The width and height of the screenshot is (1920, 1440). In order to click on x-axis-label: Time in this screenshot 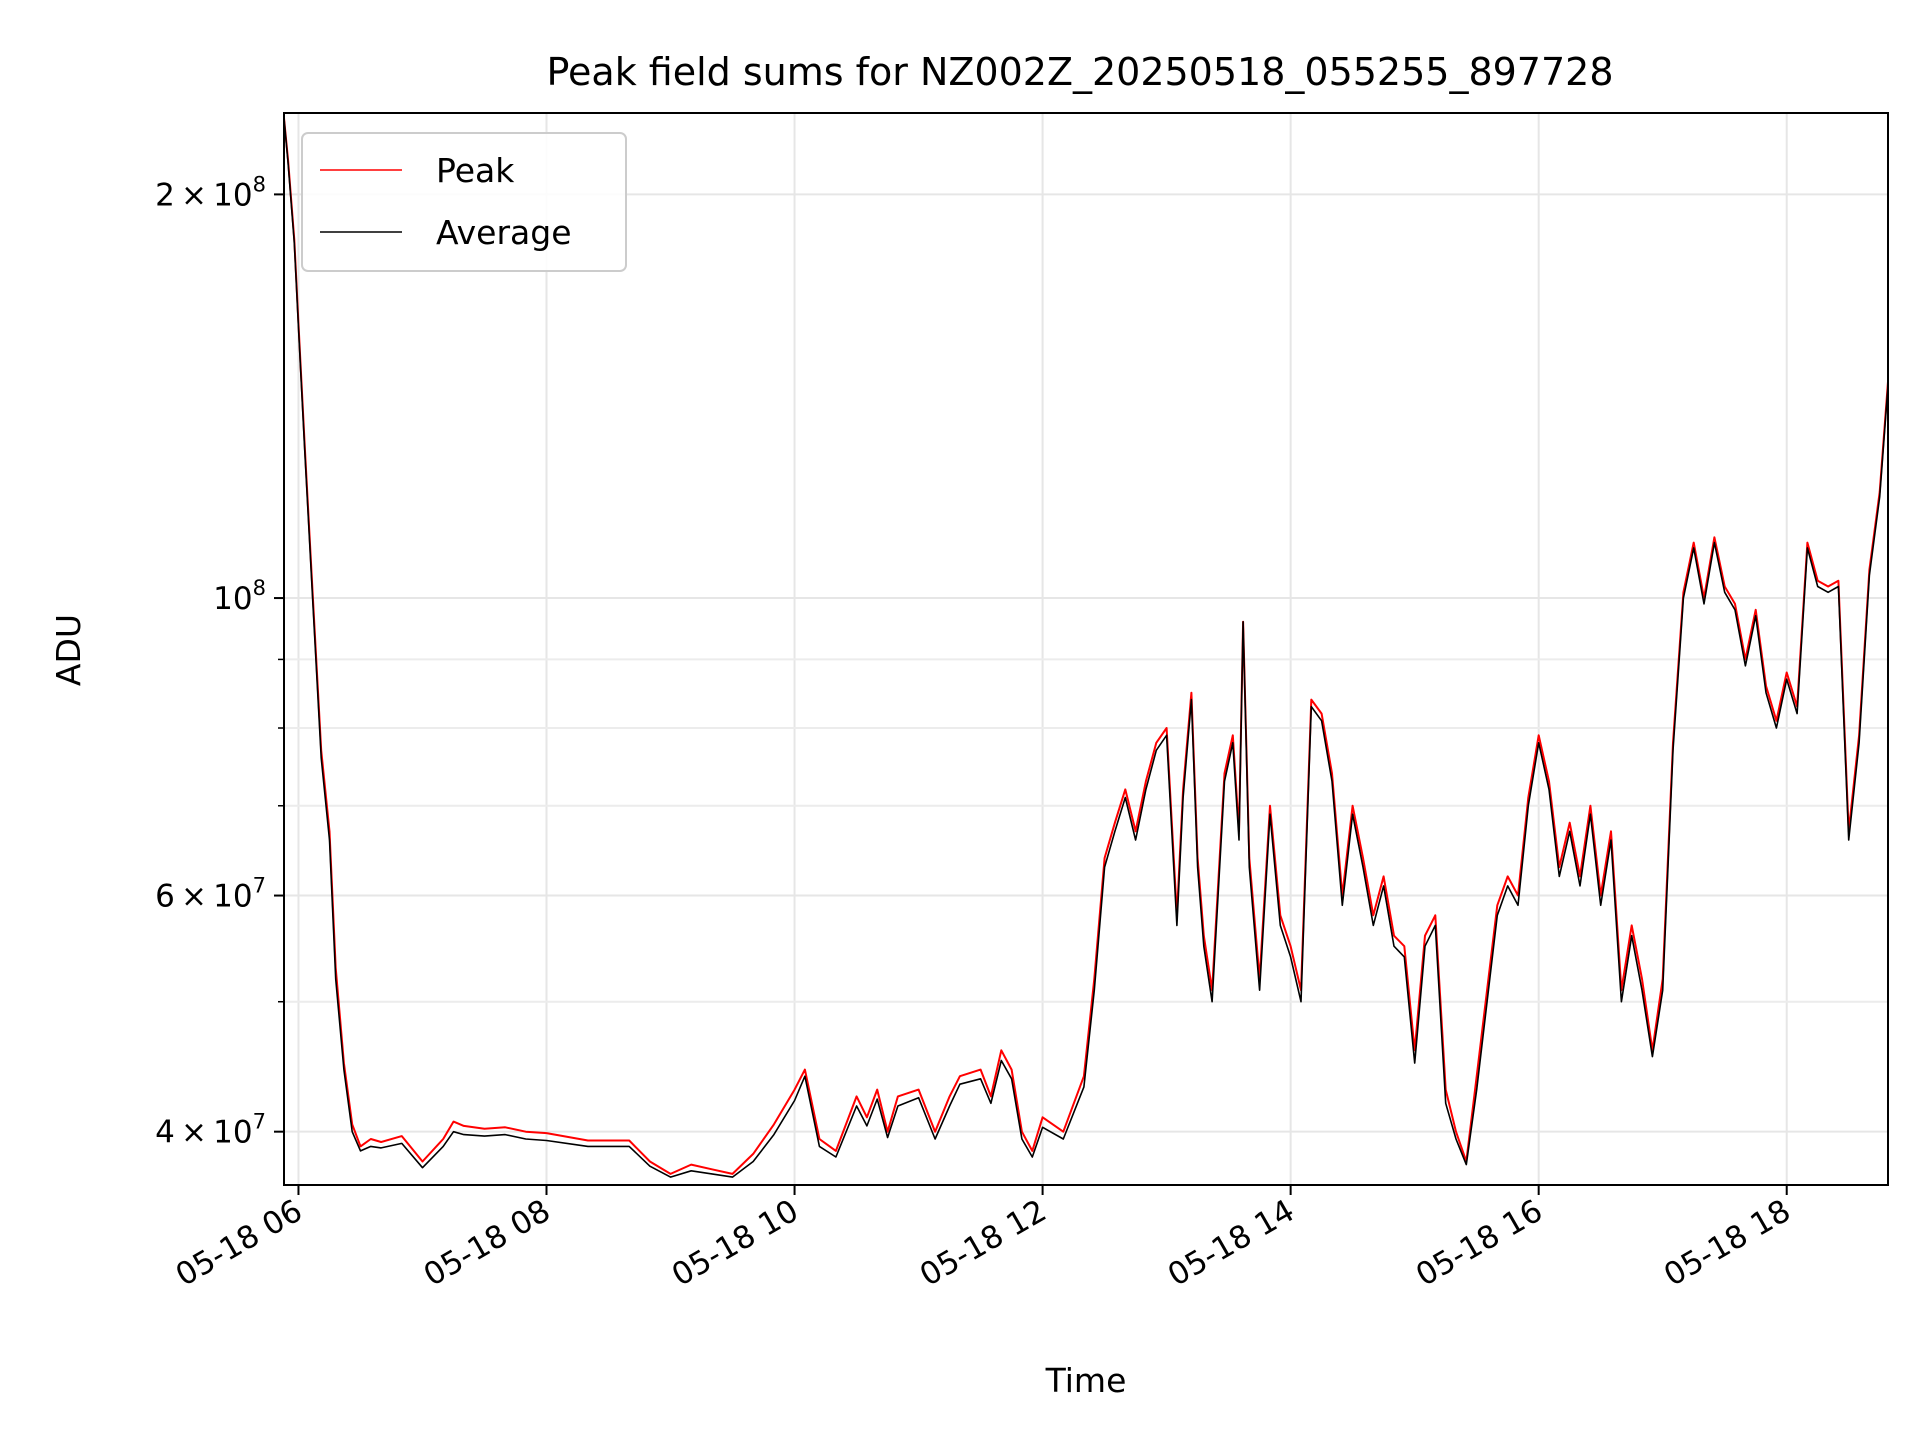, I will do `click(1086, 1380)`.